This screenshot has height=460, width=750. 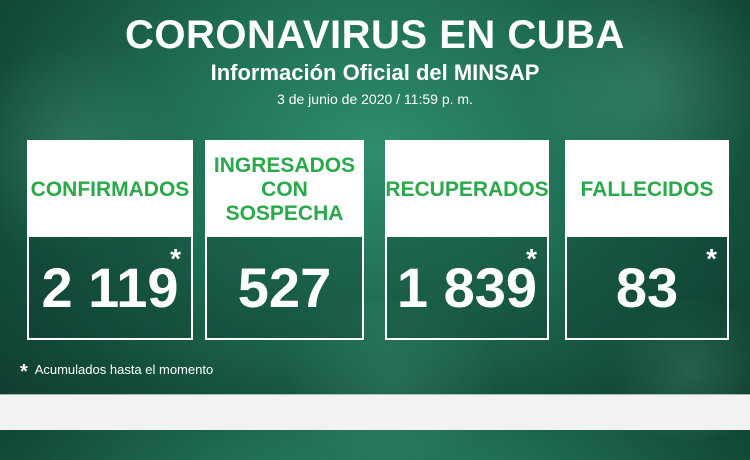 What do you see at coordinates (375, 412) in the screenshot?
I see `footer-bar` at bounding box center [375, 412].